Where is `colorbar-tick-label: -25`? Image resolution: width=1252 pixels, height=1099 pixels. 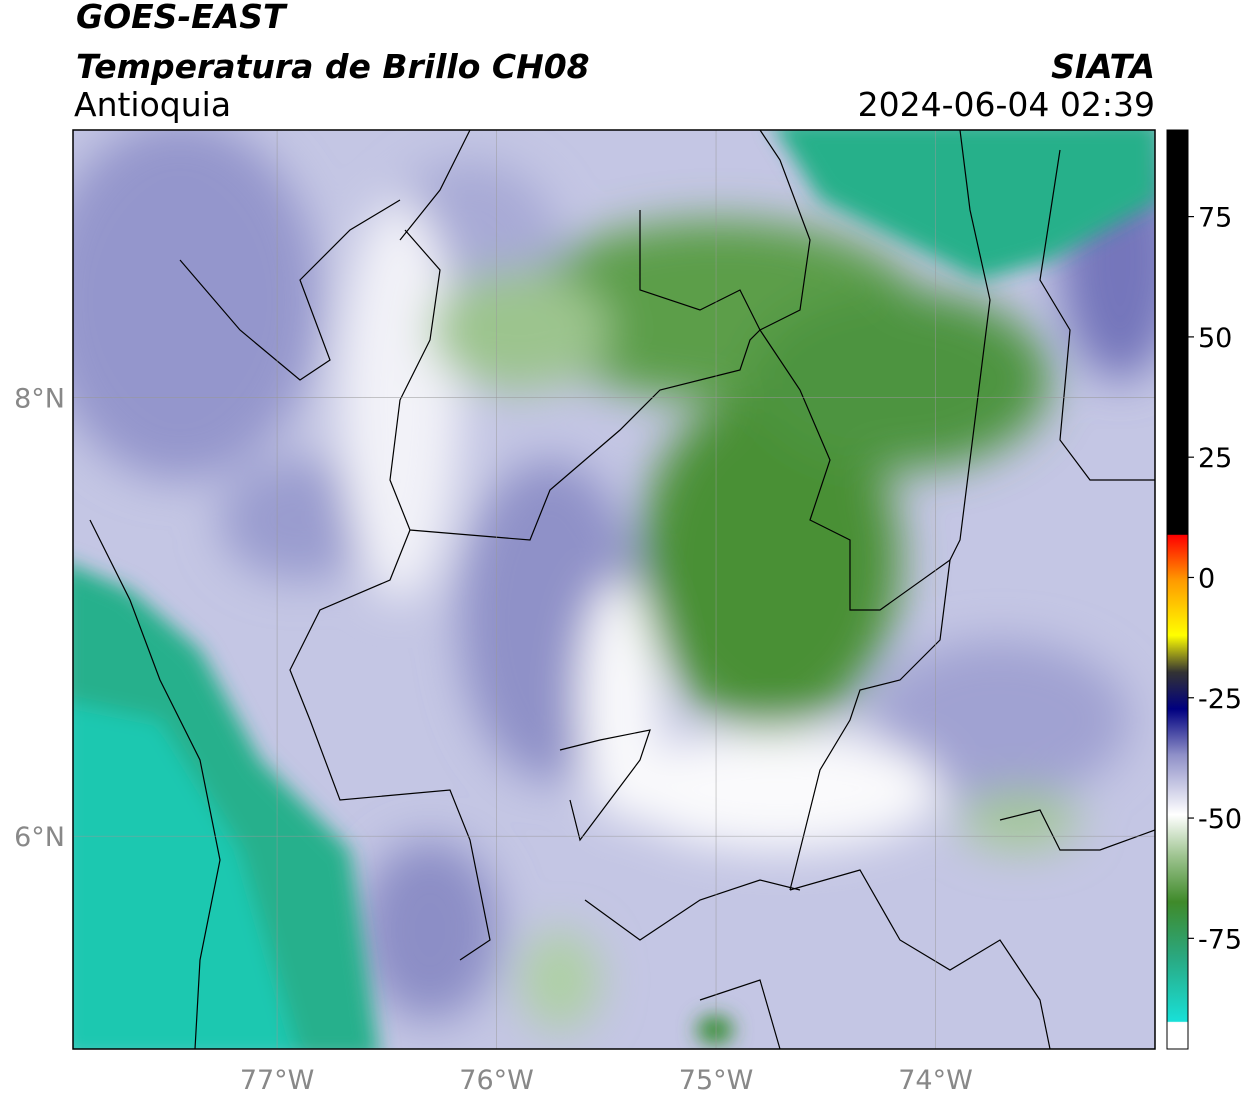 colorbar-tick-label: -25 is located at coordinates (1220, 699).